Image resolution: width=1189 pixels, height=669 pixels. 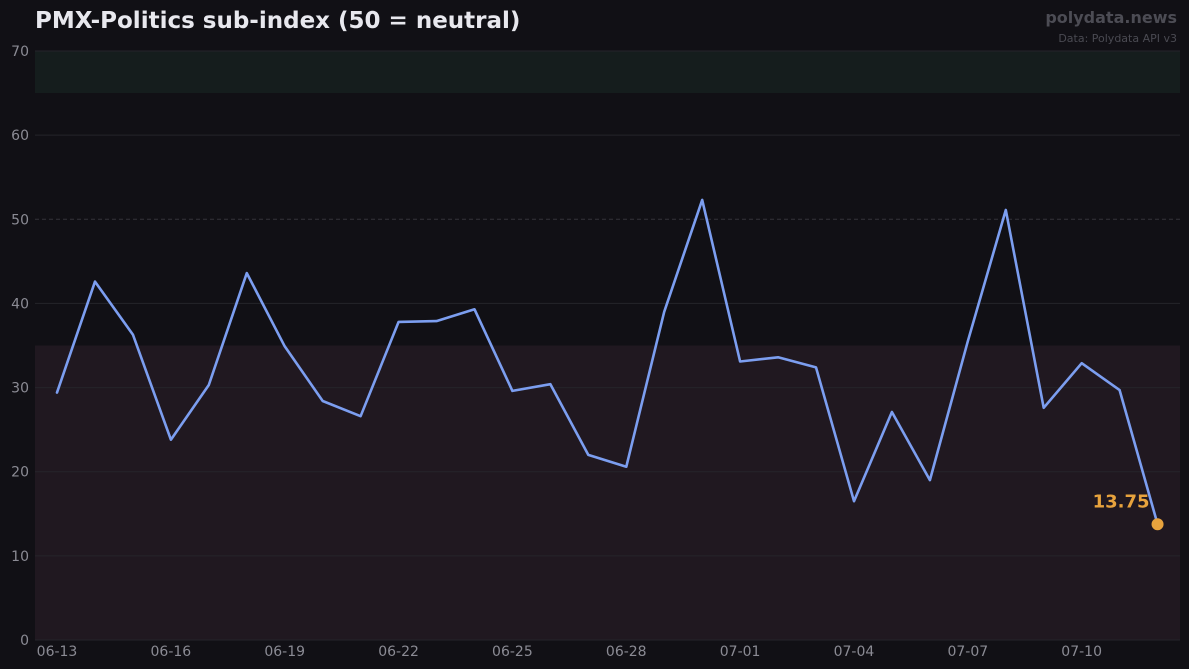 What do you see at coordinates (20, 473) in the screenshot?
I see `y-tick-label: 20` at bounding box center [20, 473].